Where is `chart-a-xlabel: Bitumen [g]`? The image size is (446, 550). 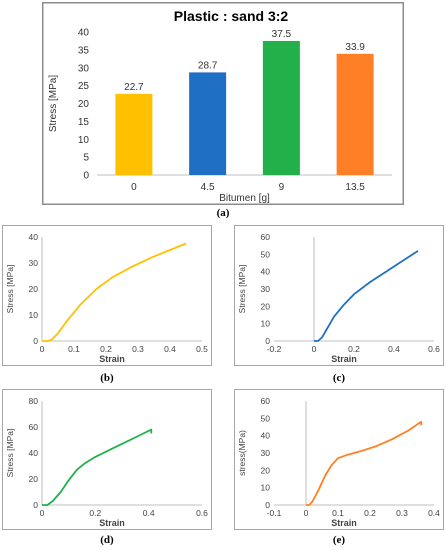
chart-a-xlabel: Bitumen [g] is located at coordinates (244, 198).